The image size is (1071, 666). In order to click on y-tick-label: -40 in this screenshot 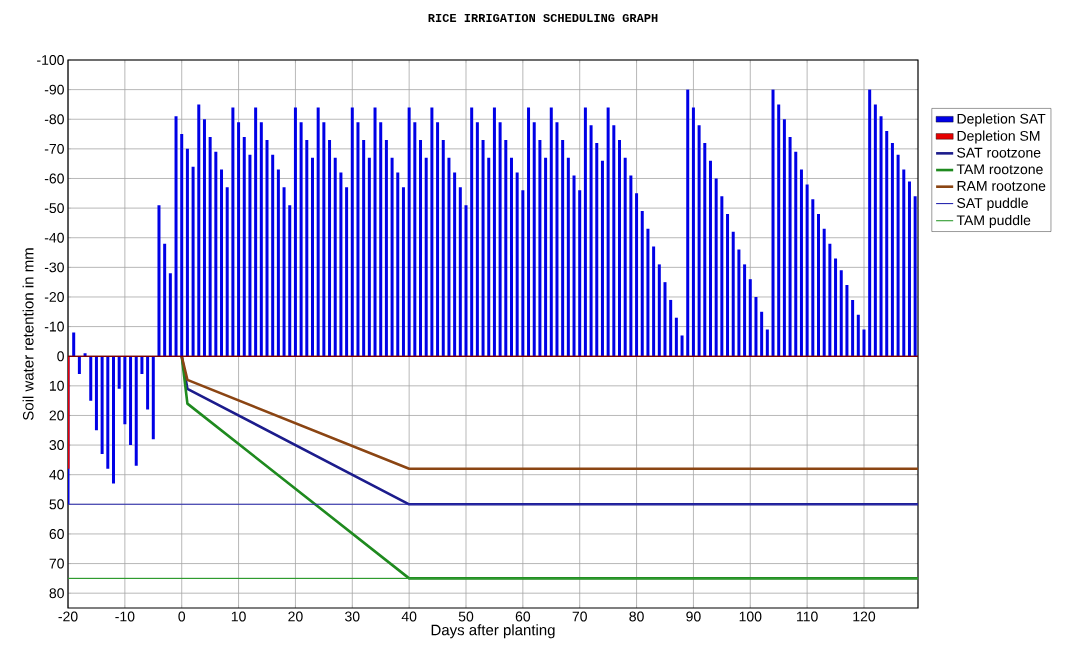, I will do `click(54, 237)`.